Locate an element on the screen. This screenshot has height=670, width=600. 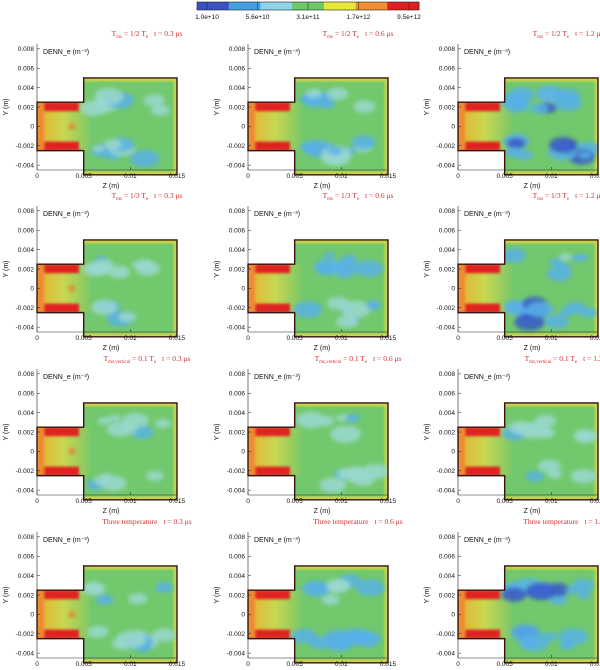
rim-right is located at coordinates (386, 288).